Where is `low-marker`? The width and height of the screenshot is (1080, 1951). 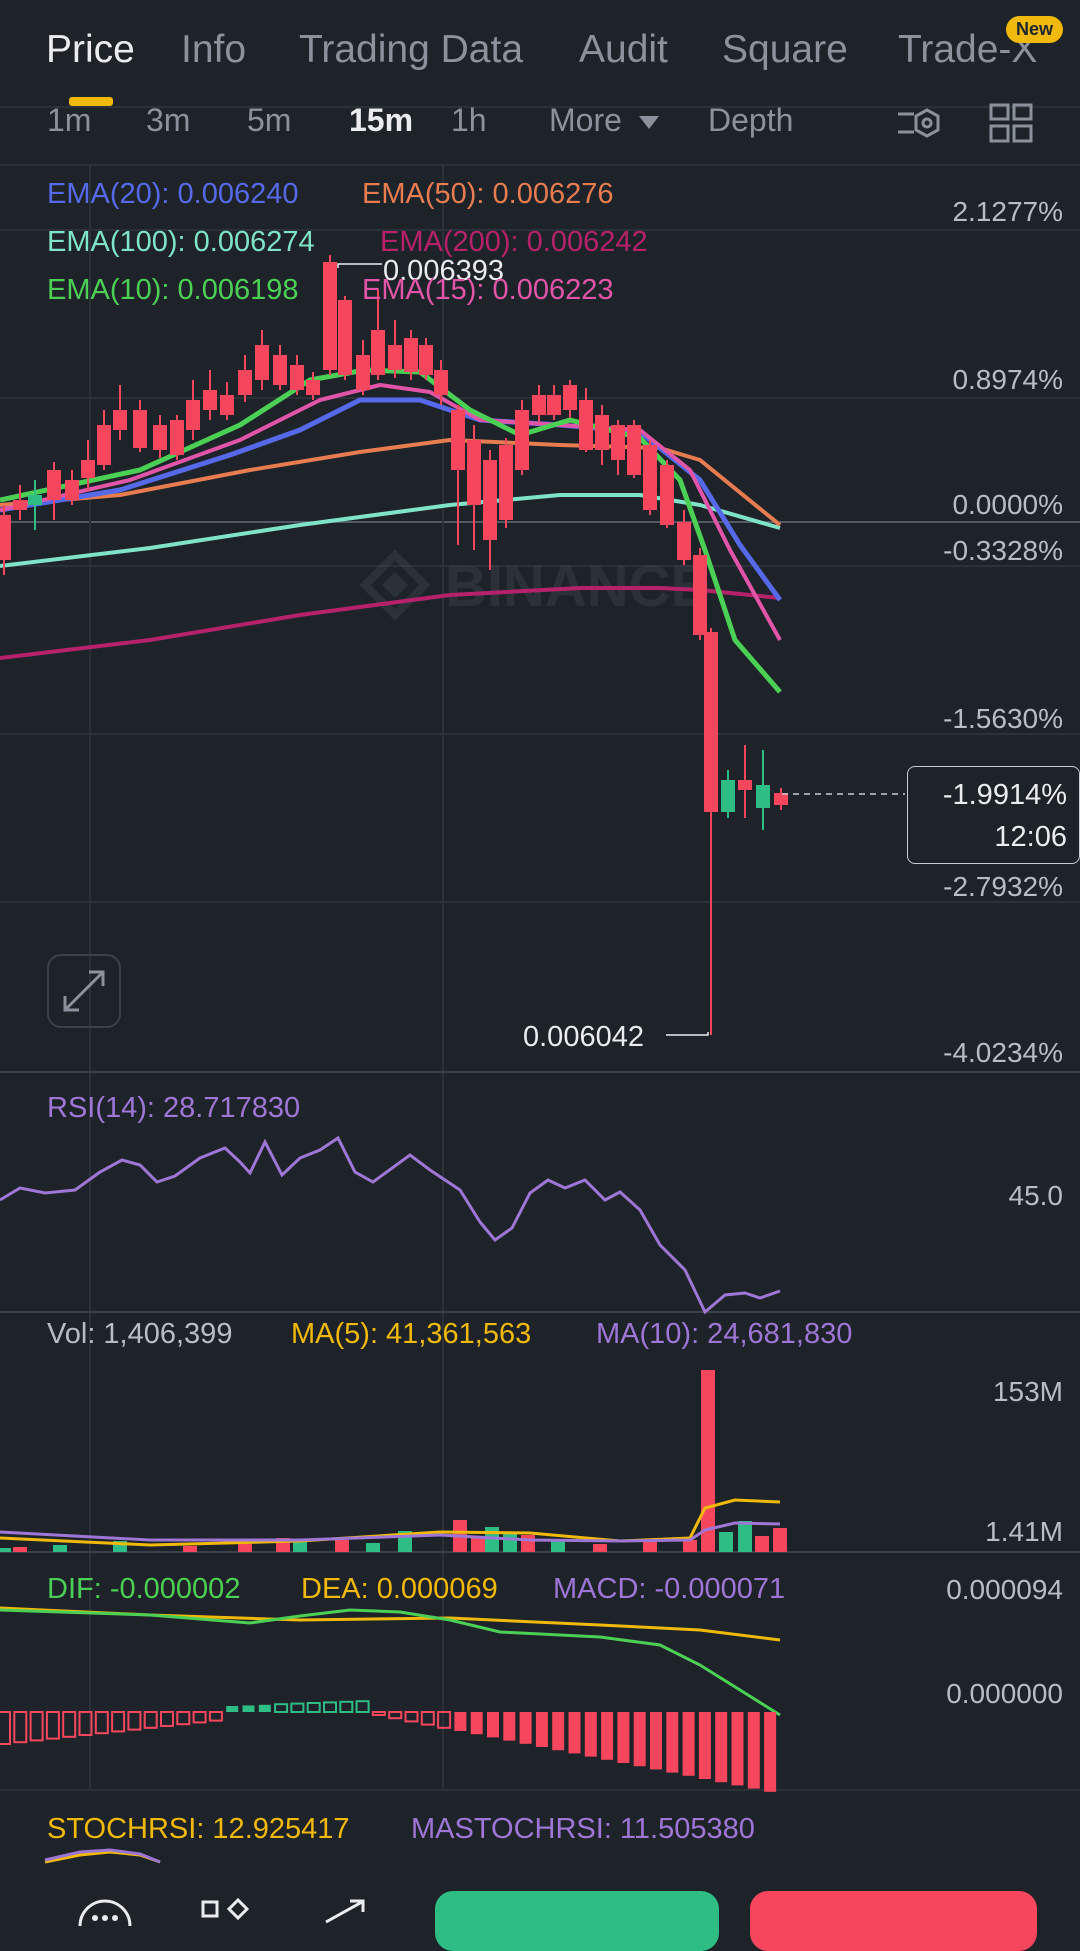
low-marker is located at coordinates (687, 1034).